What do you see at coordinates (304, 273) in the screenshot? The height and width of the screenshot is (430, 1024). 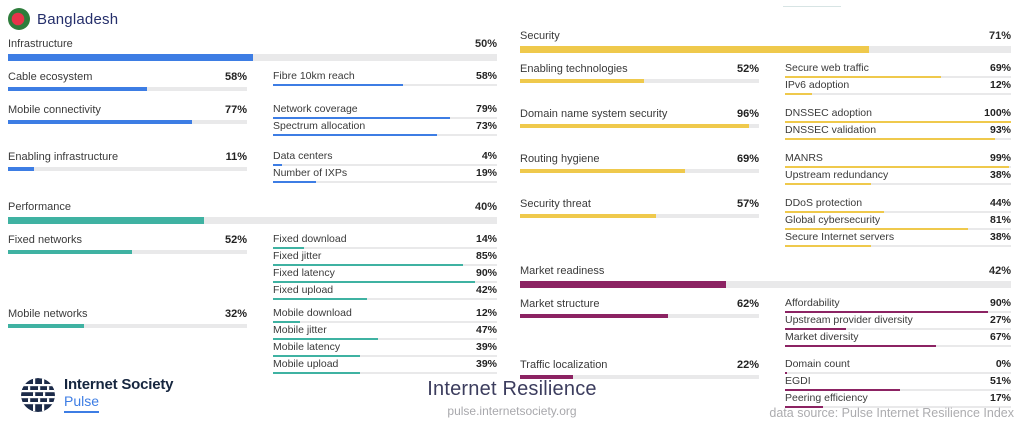 I see `metric-label: Fixed latency` at bounding box center [304, 273].